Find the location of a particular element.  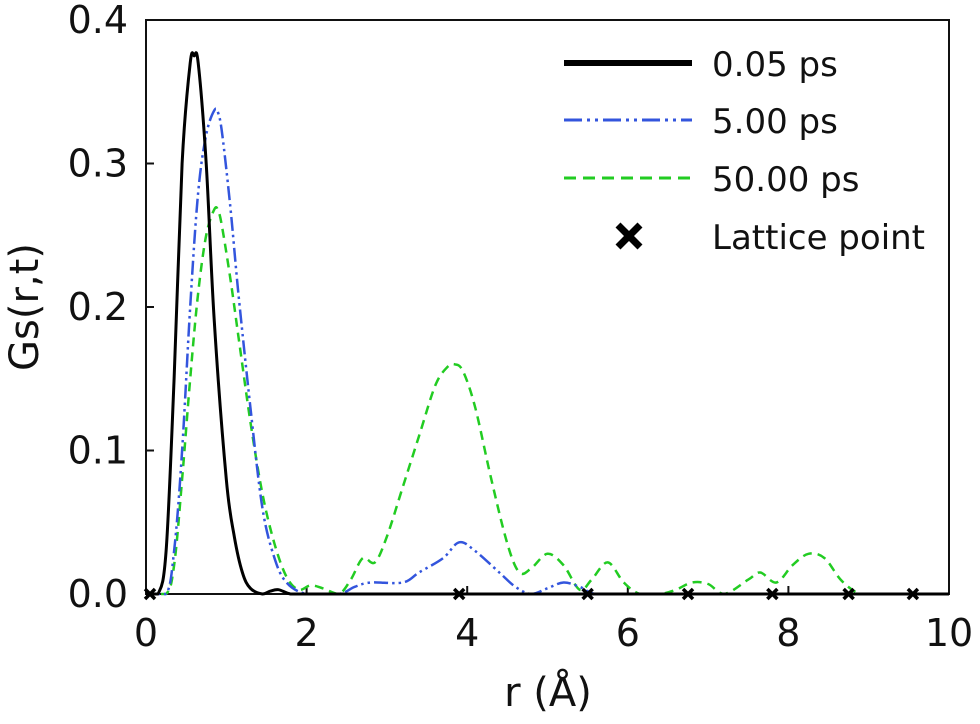

x-tick-label: 0 is located at coordinates (146, 633).